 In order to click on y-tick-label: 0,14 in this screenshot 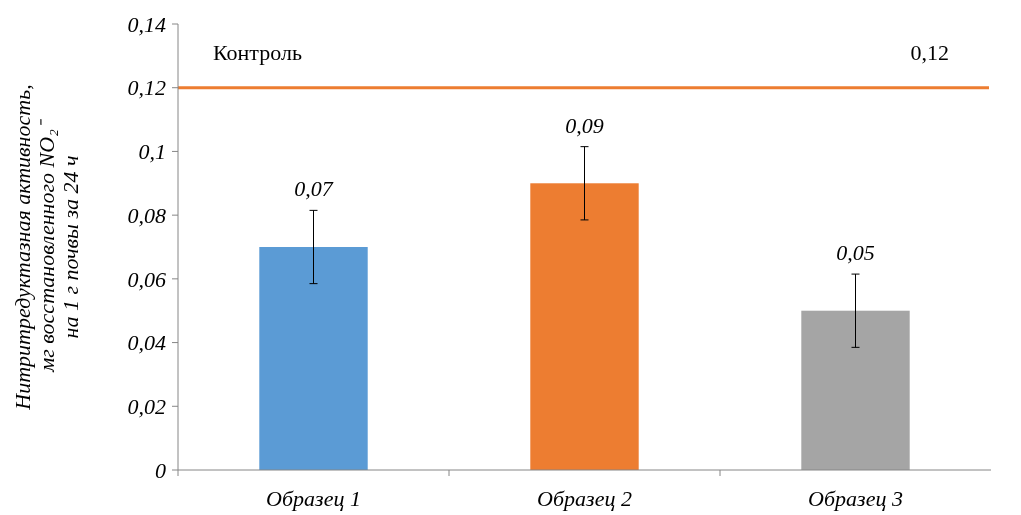, I will do `click(146, 24)`.